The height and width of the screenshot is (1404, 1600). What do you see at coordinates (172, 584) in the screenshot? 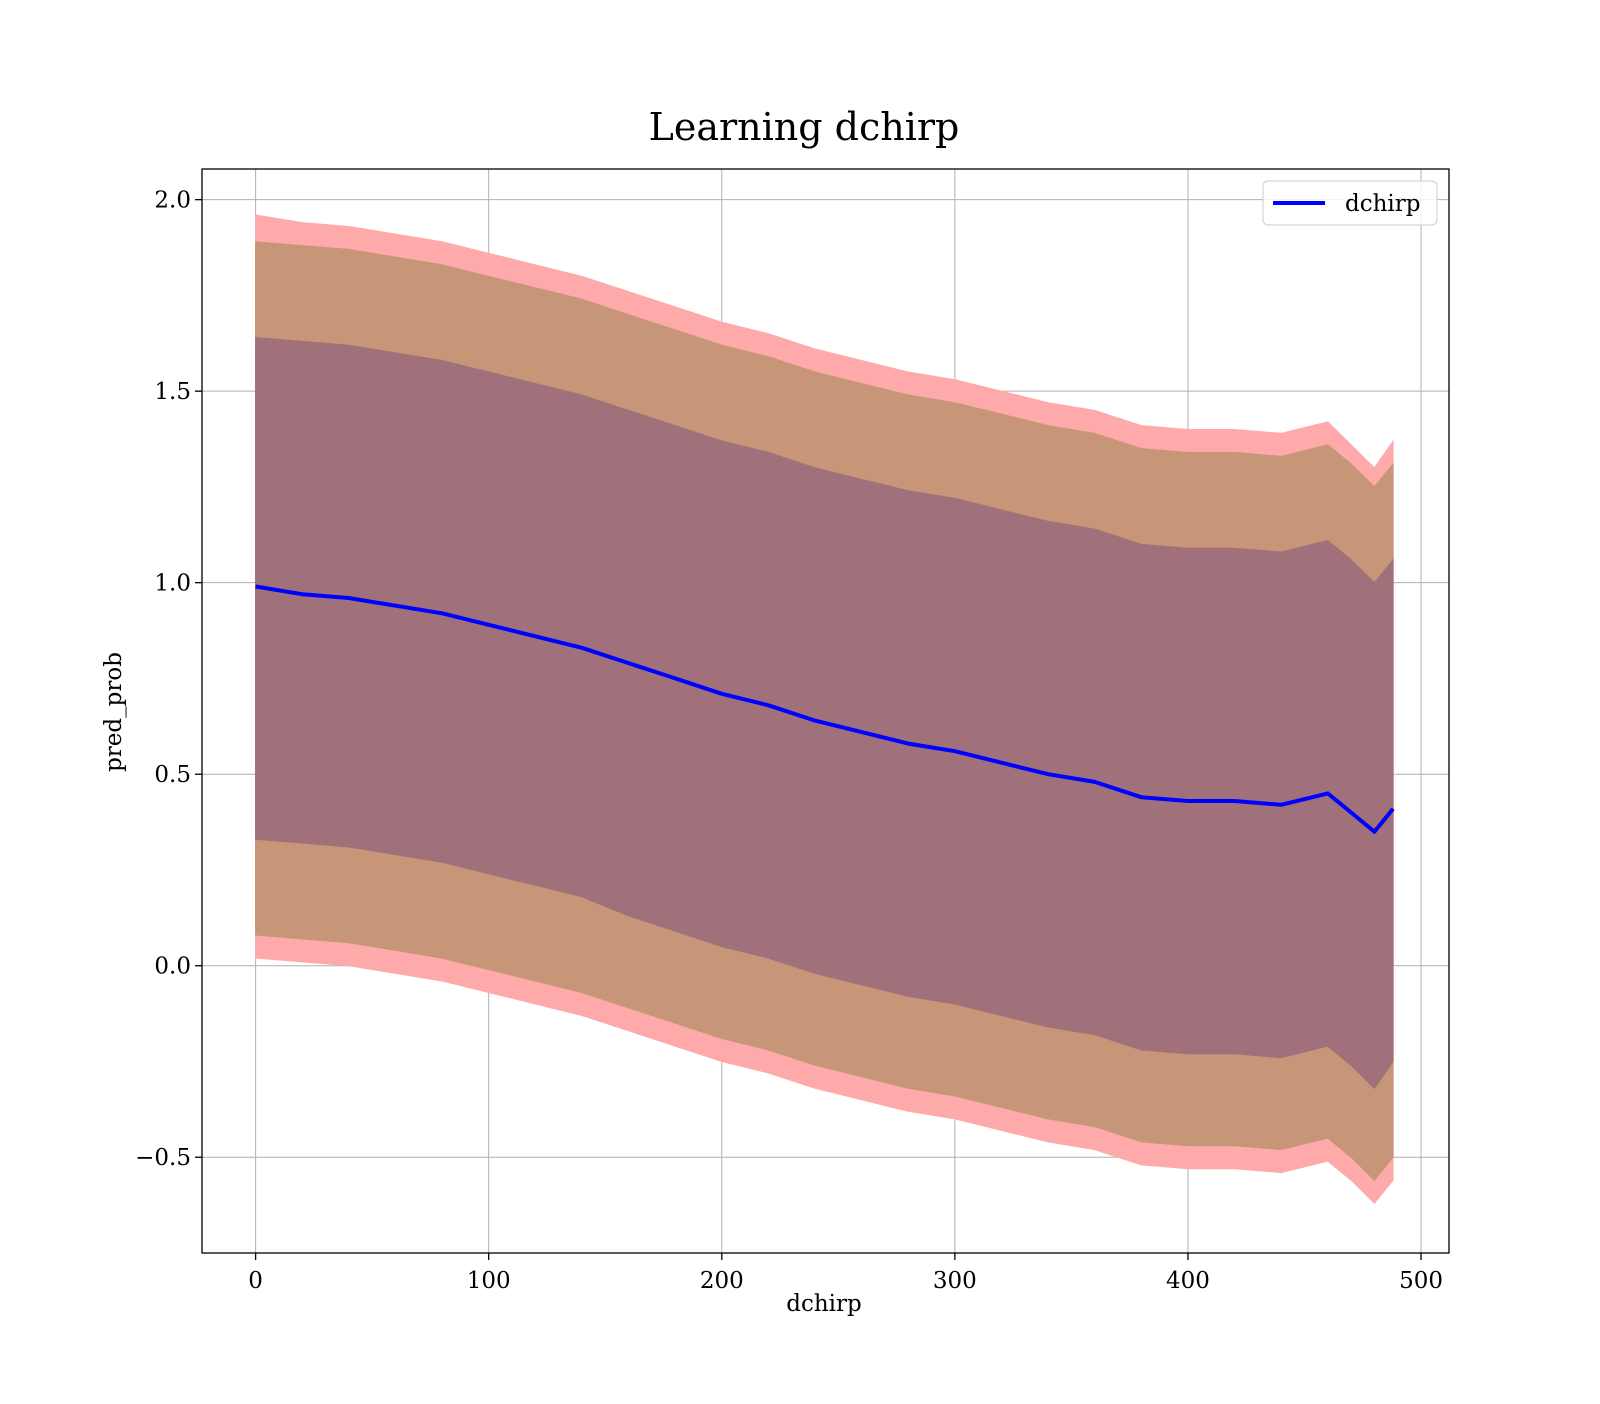
I see `y-tick-label: 1.0` at bounding box center [172, 584].